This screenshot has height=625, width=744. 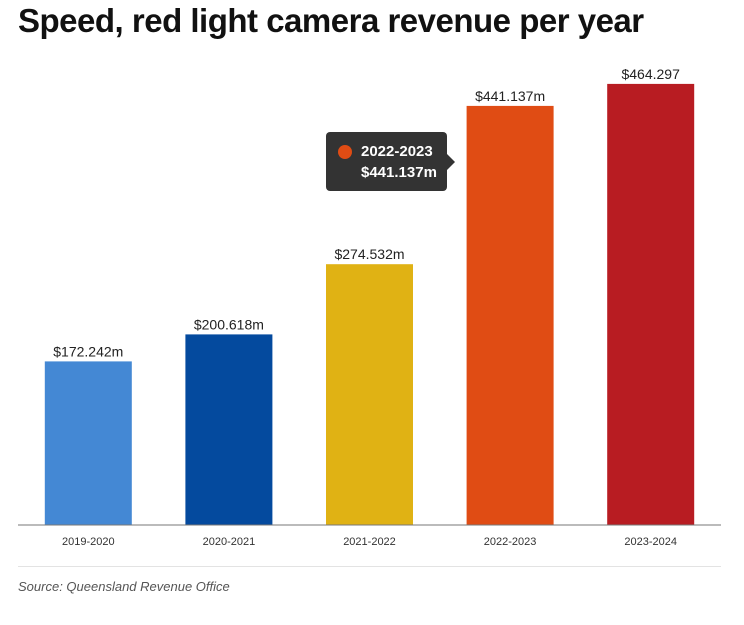 What do you see at coordinates (397, 151) in the screenshot?
I see `tooltip-category: 2022-2023` at bounding box center [397, 151].